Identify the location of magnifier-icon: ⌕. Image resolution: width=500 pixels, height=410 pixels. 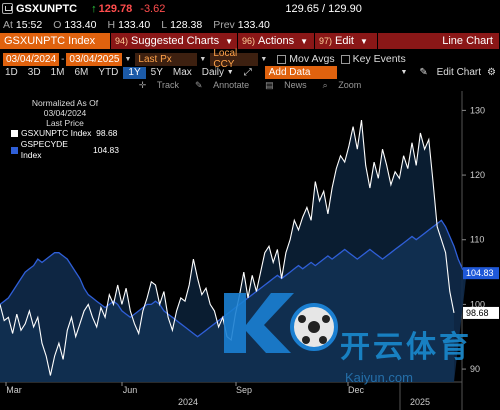
(325, 84).